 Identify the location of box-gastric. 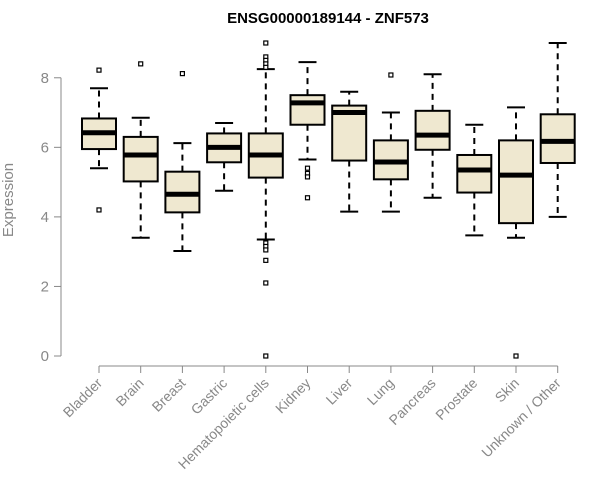
(224, 156).